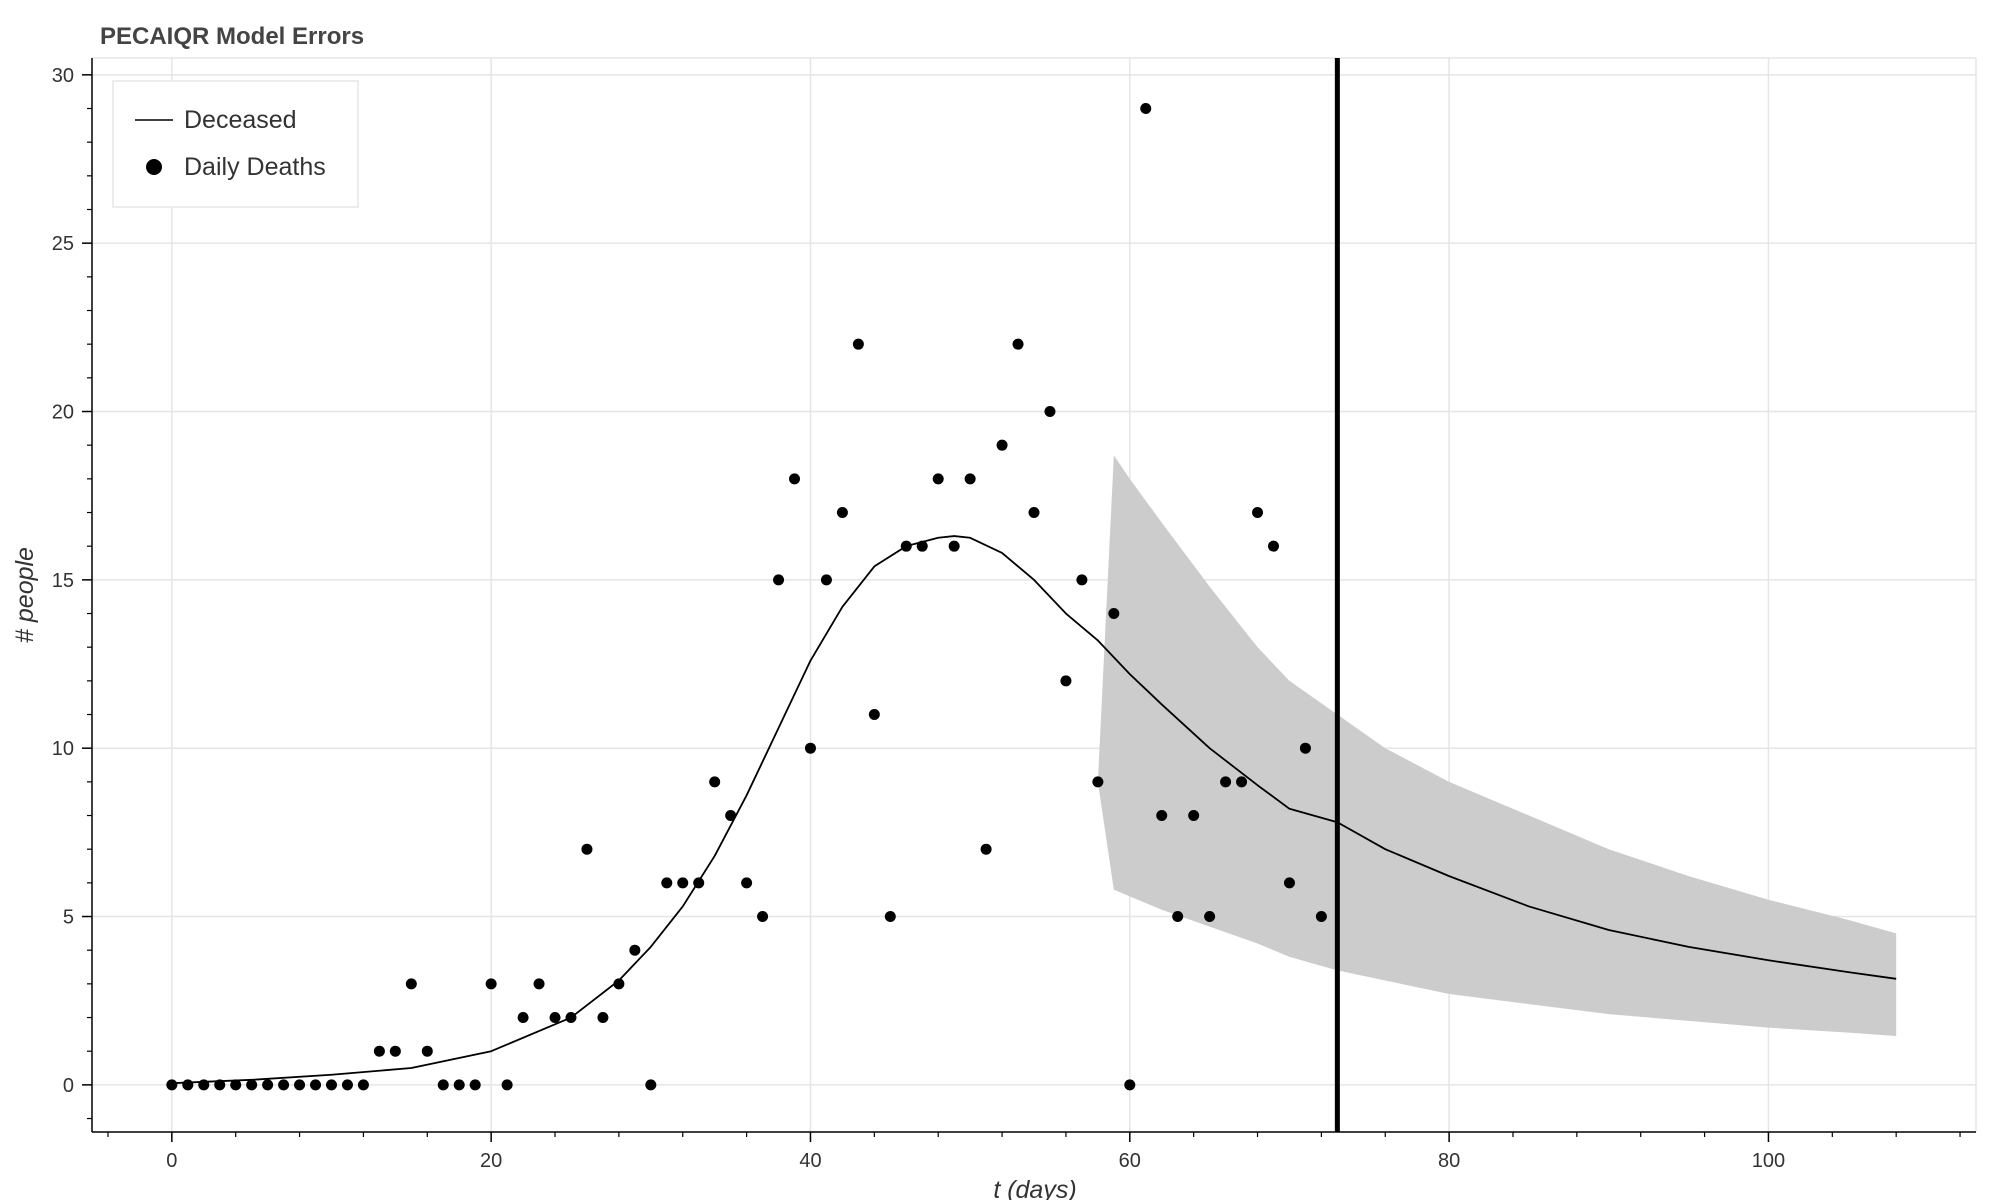  Describe the element at coordinates (154, 167) in the screenshot. I see `legend-marker-swatch` at that location.